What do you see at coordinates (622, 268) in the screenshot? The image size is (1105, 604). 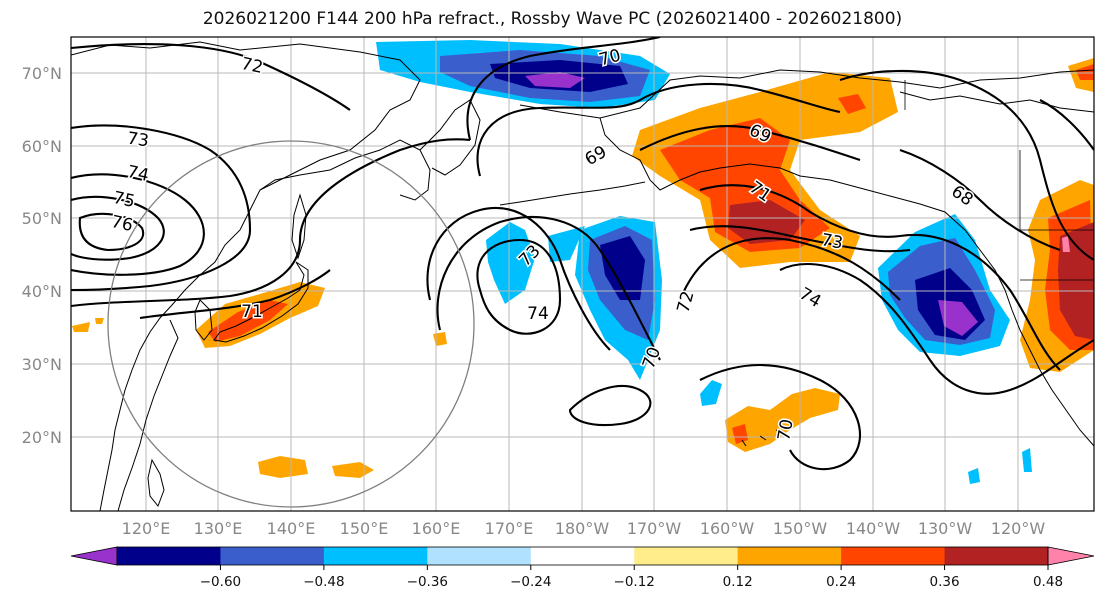 I see `pacific-negative-navy` at bounding box center [622, 268].